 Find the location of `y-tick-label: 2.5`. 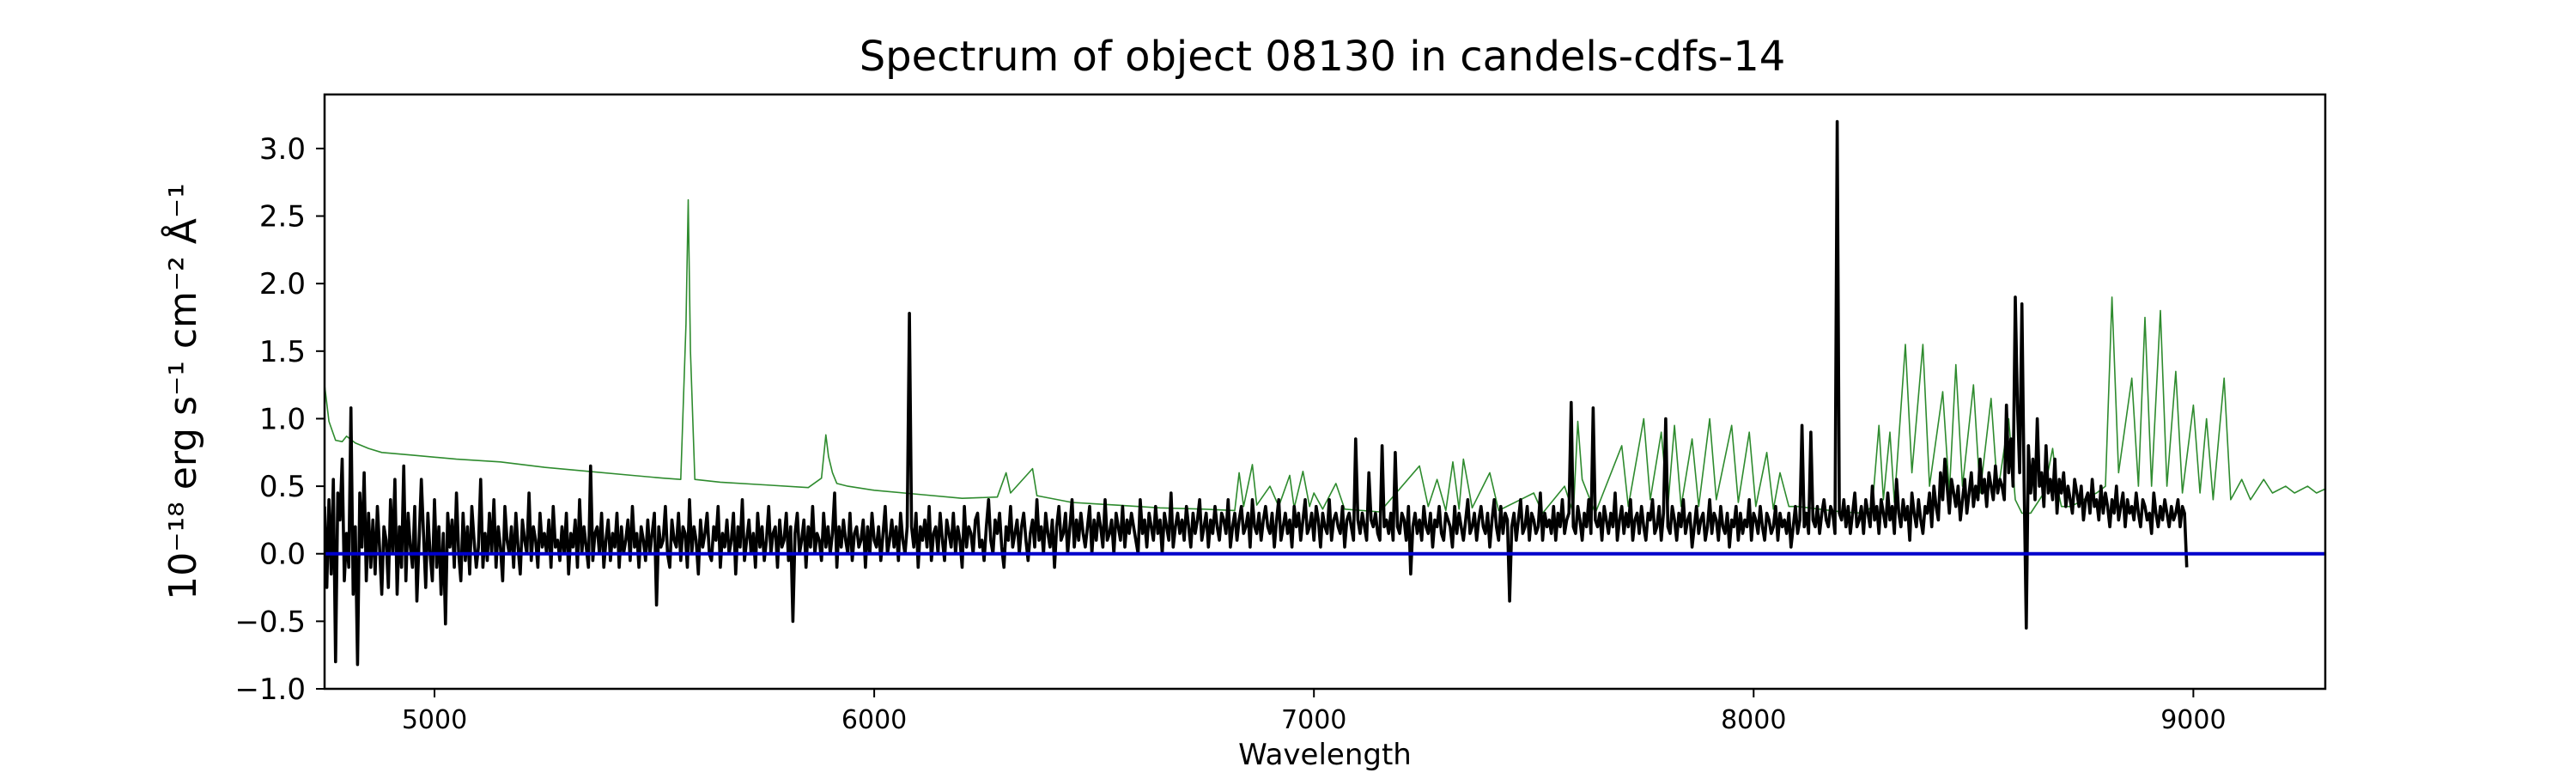

y-tick-label: 2.5 is located at coordinates (282, 217).